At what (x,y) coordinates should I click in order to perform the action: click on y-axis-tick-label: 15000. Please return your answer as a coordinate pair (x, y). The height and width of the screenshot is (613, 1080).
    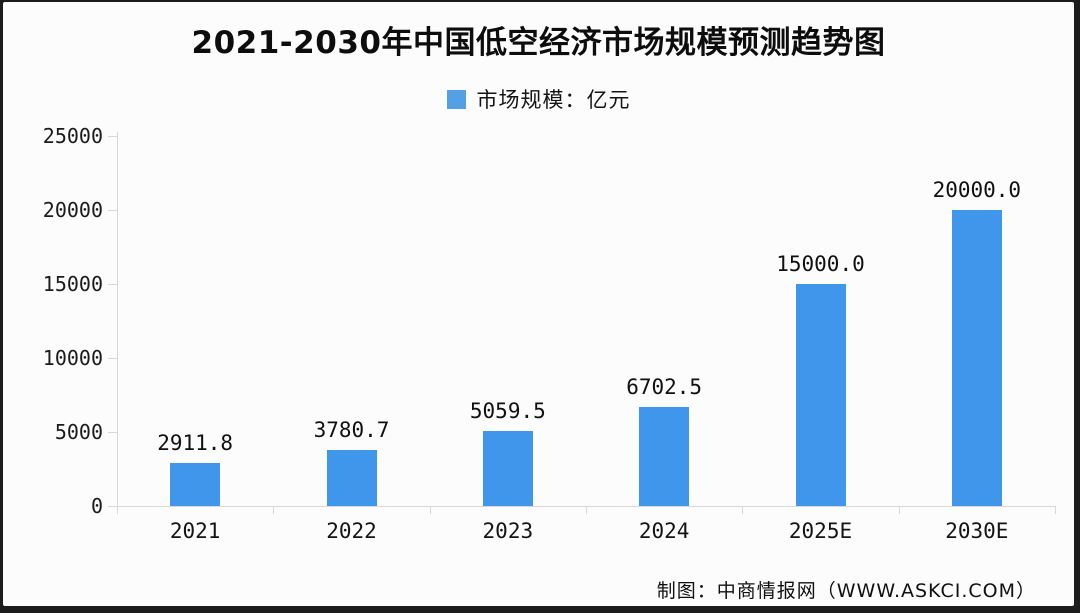
    Looking at the image, I should click on (72, 284).